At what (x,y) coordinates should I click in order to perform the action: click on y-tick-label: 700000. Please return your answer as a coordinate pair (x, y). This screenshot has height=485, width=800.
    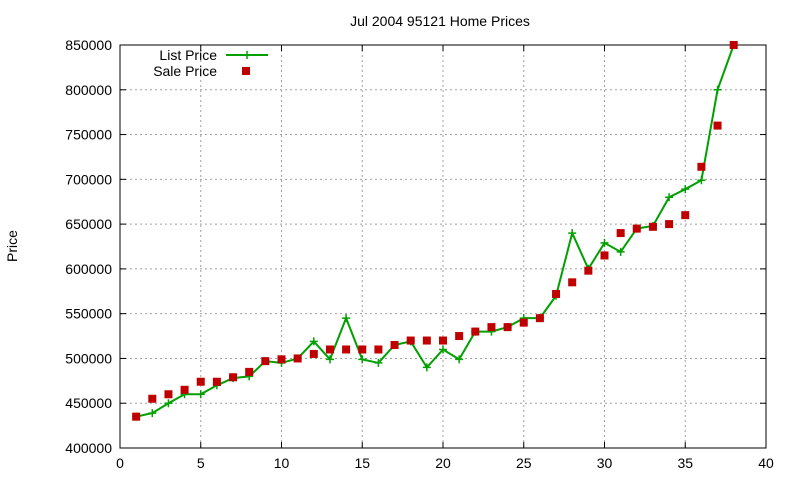
    Looking at the image, I should click on (88, 179).